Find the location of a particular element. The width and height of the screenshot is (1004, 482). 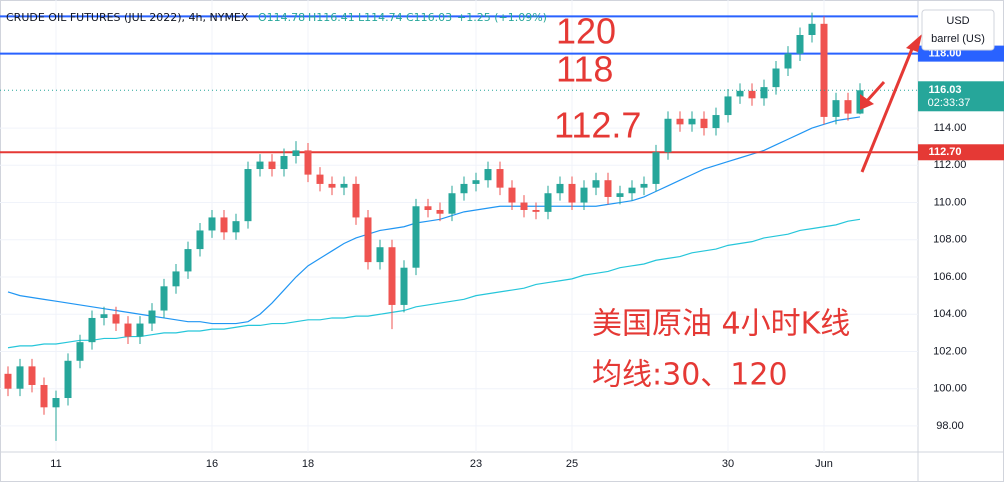

header-low: L114.74 is located at coordinates (380, 17).